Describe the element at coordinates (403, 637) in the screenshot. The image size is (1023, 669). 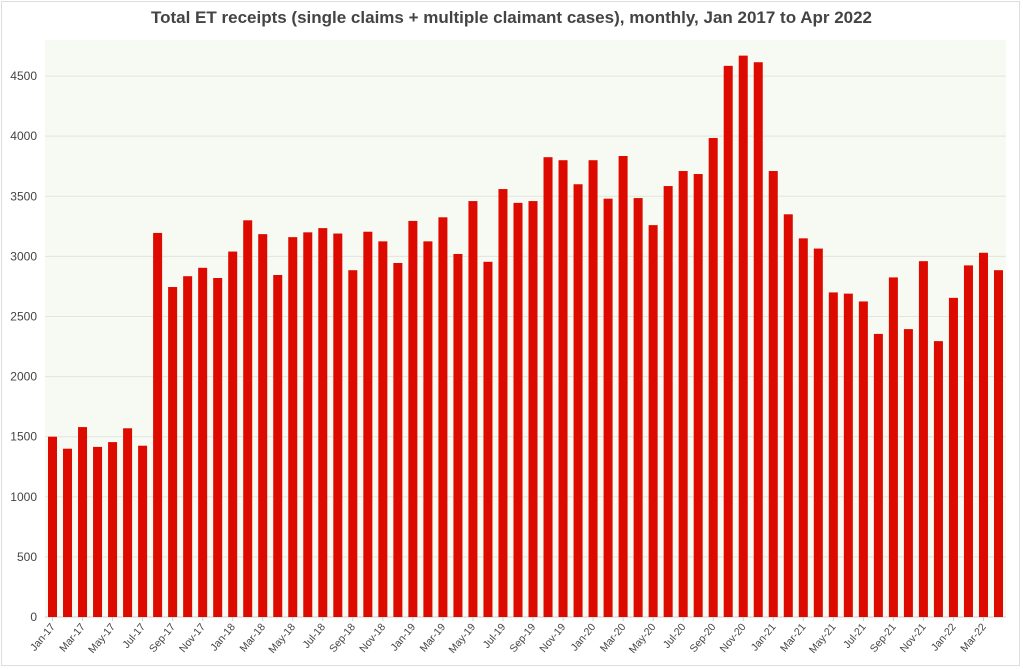
I see `x-tick-label: Jan-19` at that location.